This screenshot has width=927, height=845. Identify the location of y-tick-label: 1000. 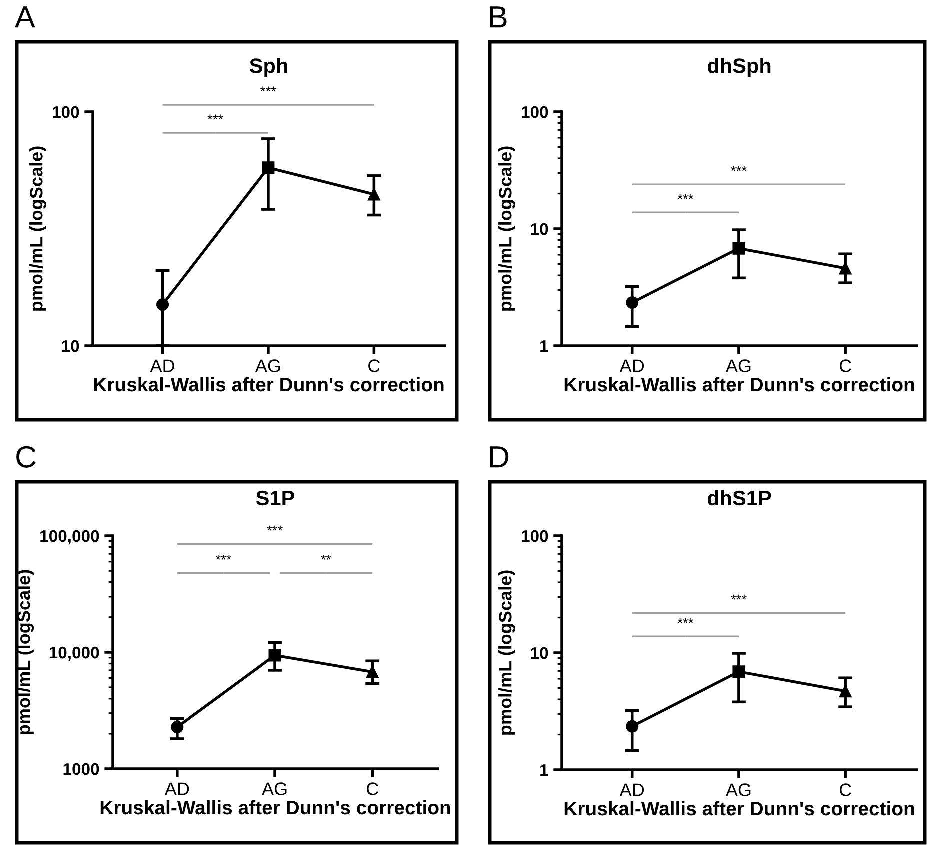
(82, 769).